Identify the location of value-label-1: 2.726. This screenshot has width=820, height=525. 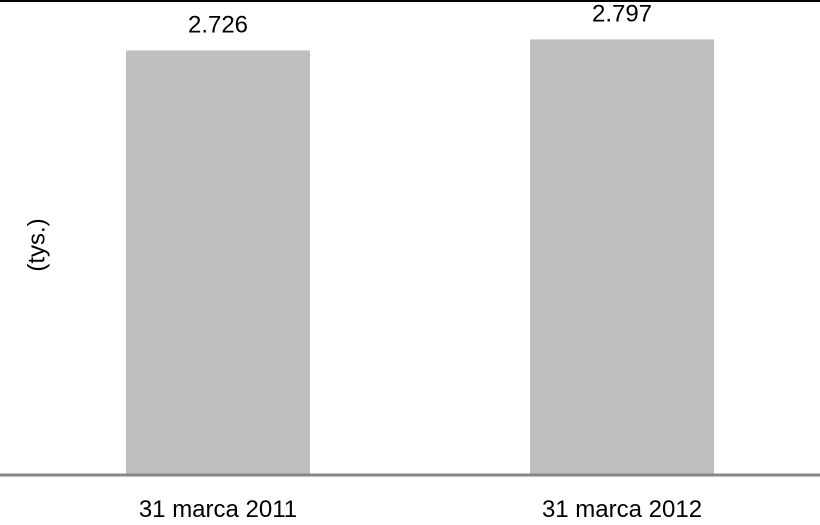
(218, 24).